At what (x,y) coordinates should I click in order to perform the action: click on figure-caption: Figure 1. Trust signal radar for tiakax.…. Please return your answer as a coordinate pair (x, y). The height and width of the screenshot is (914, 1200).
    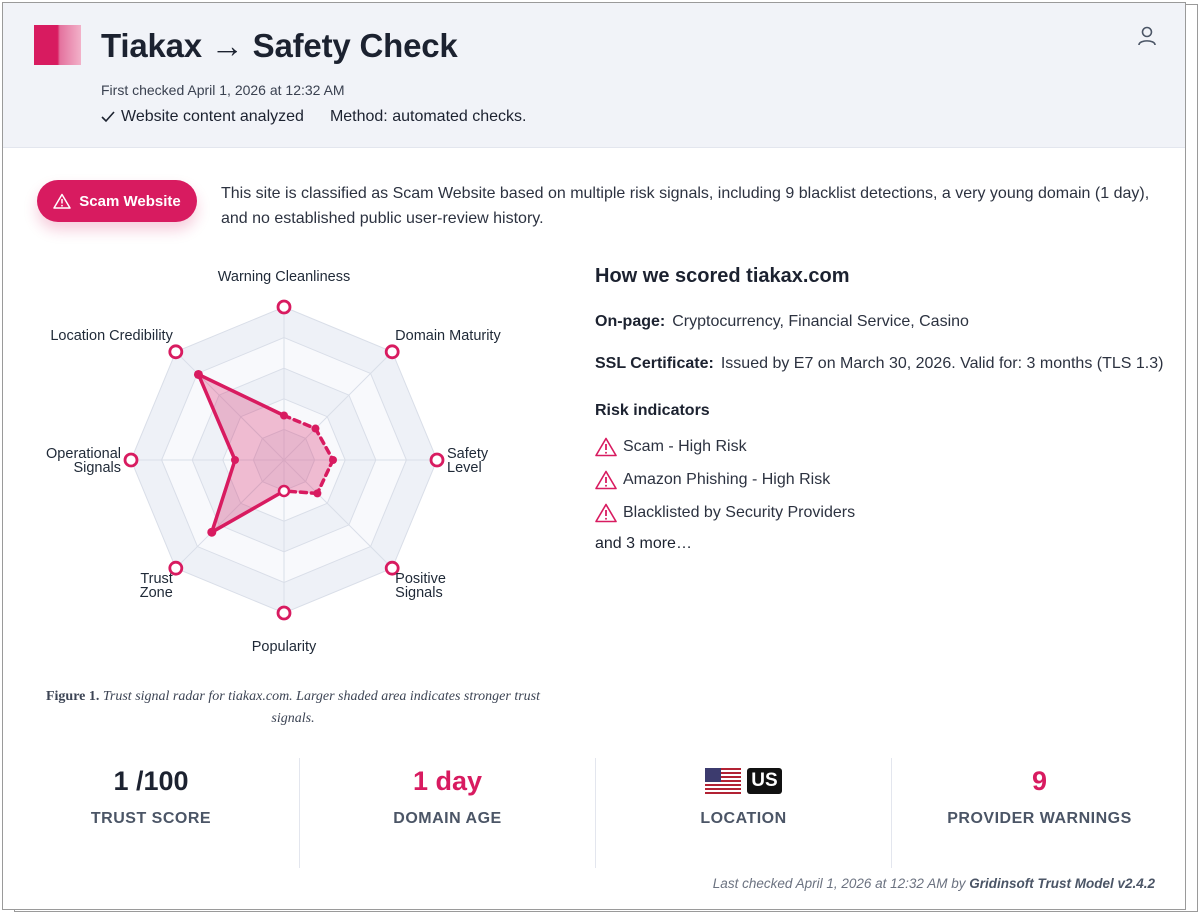
    Looking at the image, I should click on (293, 708).